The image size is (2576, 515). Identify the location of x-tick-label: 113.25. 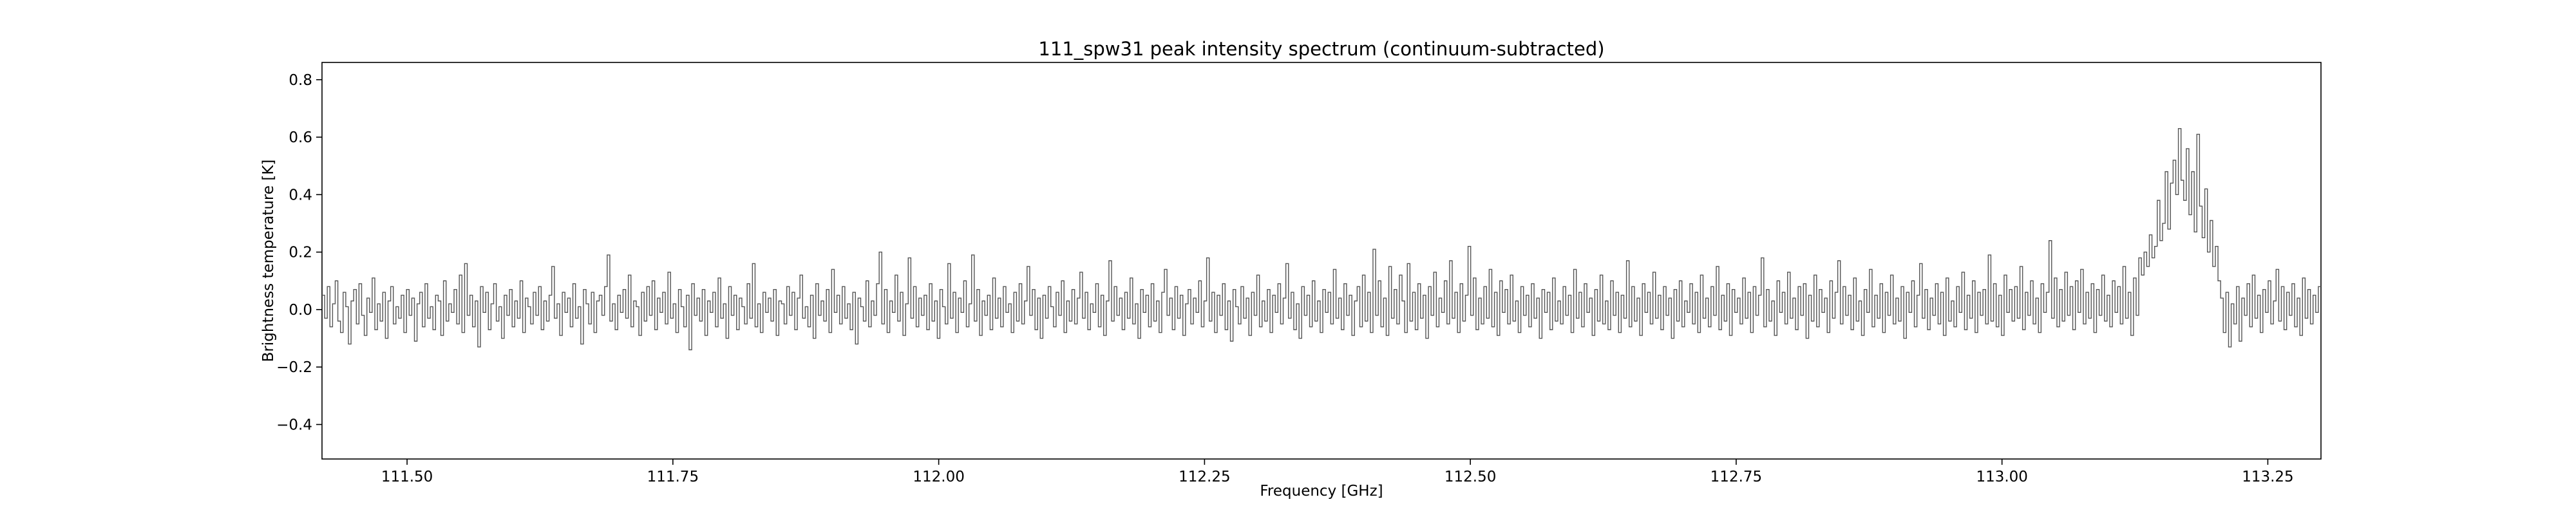
(2267, 477).